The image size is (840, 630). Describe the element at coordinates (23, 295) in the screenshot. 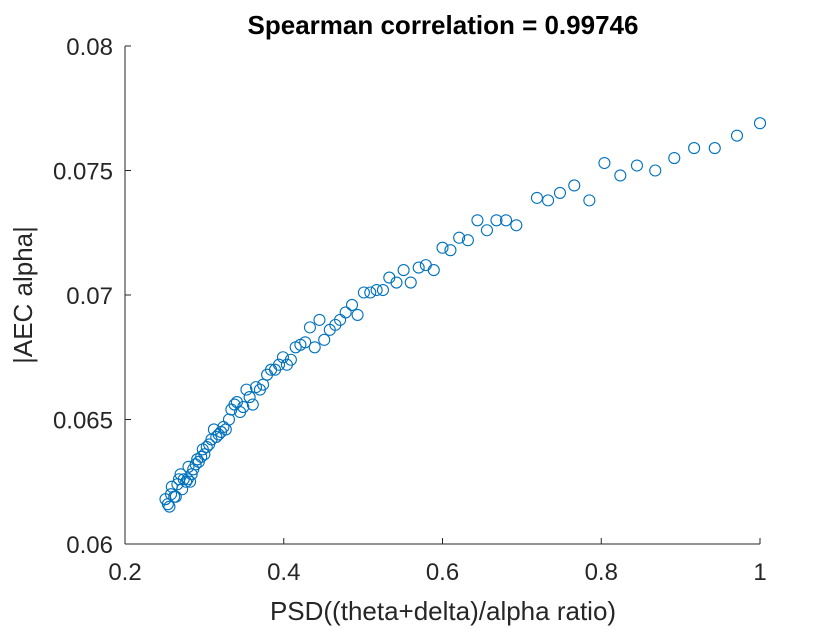

I see `y-axis-label: |AEC alpha|` at that location.